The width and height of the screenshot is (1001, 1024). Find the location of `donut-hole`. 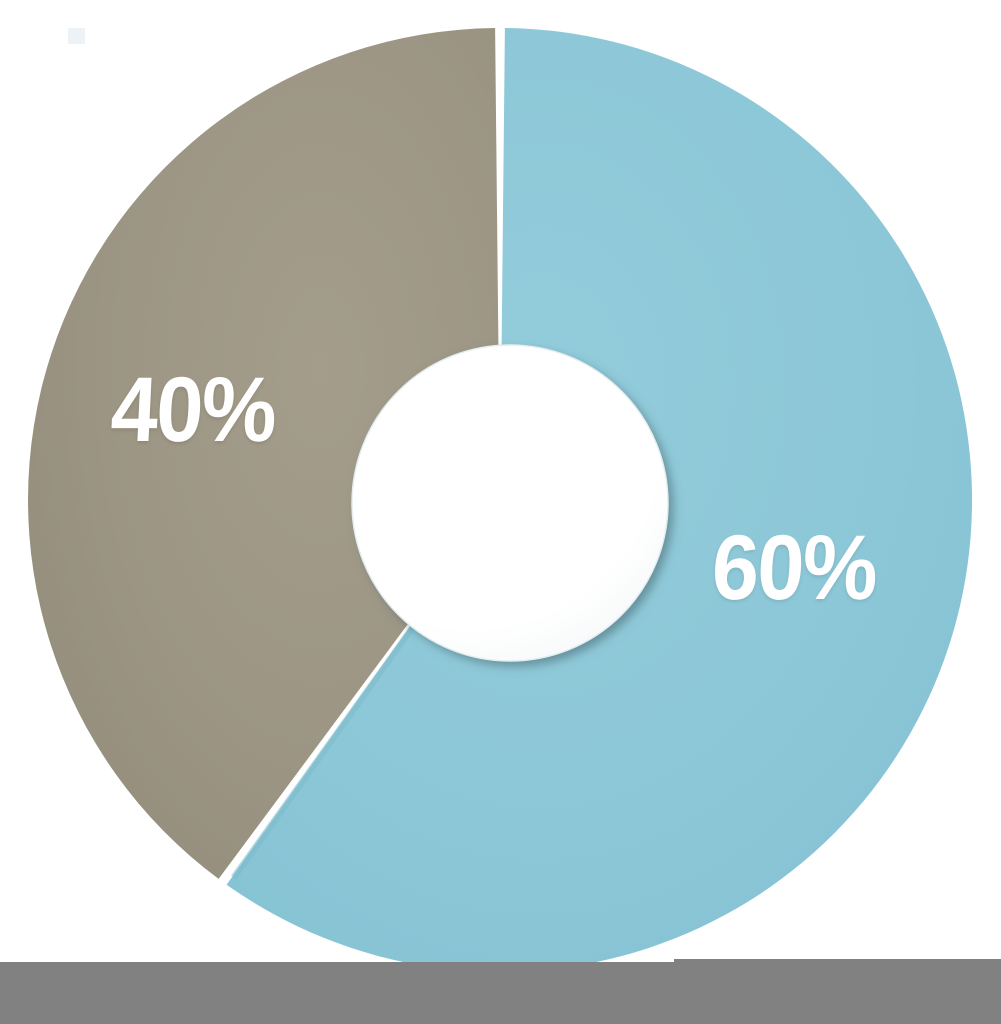

donut-hole is located at coordinates (510, 503).